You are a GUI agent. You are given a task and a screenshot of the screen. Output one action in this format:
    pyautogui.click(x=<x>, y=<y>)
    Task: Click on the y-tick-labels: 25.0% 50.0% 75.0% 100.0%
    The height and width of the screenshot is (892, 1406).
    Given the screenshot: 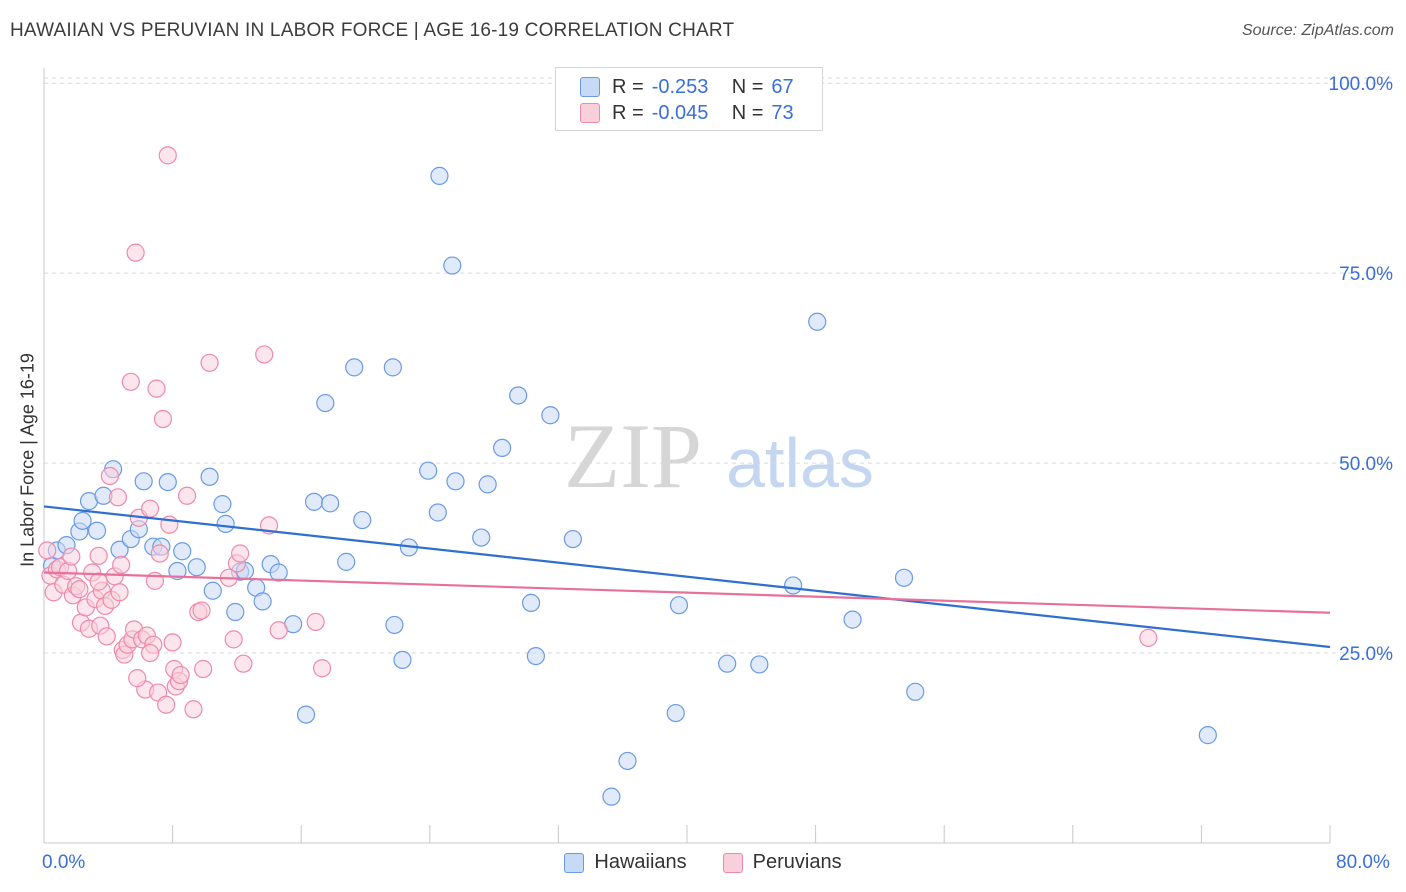 What is the action you would take?
    pyautogui.click(x=1361, y=369)
    